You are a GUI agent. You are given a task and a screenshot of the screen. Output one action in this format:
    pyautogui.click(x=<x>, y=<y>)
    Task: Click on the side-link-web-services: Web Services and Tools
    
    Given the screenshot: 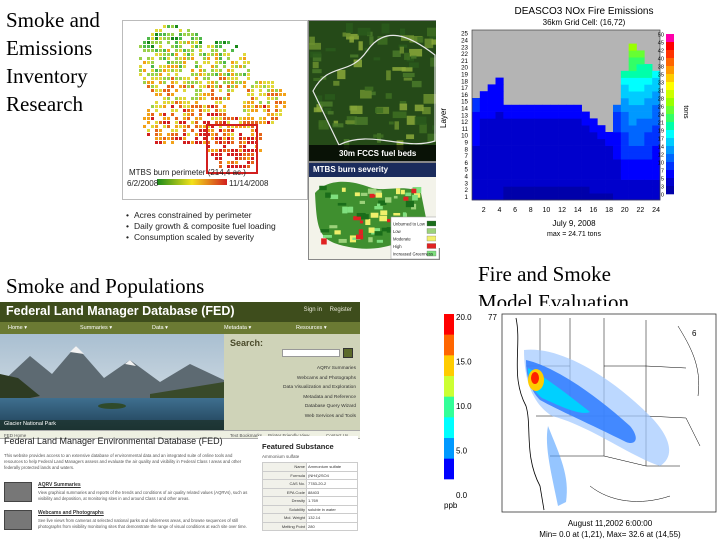 What is the action you would take?
    pyautogui.click(x=330, y=416)
    